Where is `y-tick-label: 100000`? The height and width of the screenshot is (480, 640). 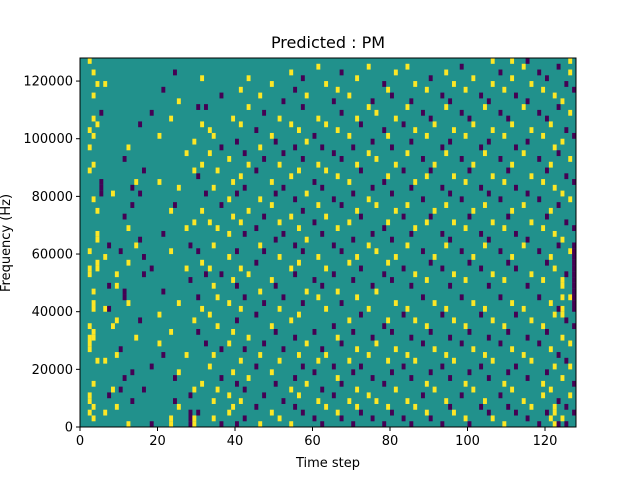
y-tick-label: 100000 is located at coordinates (48, 139).